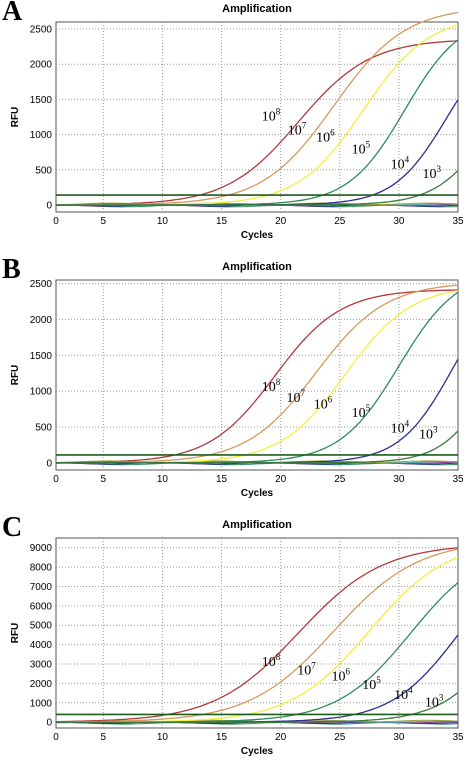  Describe the element at coordinates (41, 587) in the screenshot. I see `y-tick-label: 7000` at that location.